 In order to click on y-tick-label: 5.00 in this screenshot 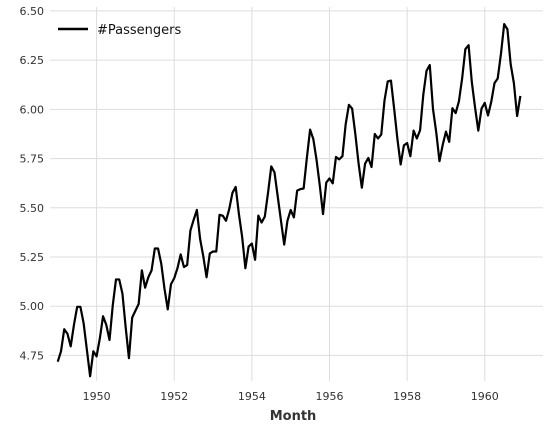, I will do `click(32, 306)`.